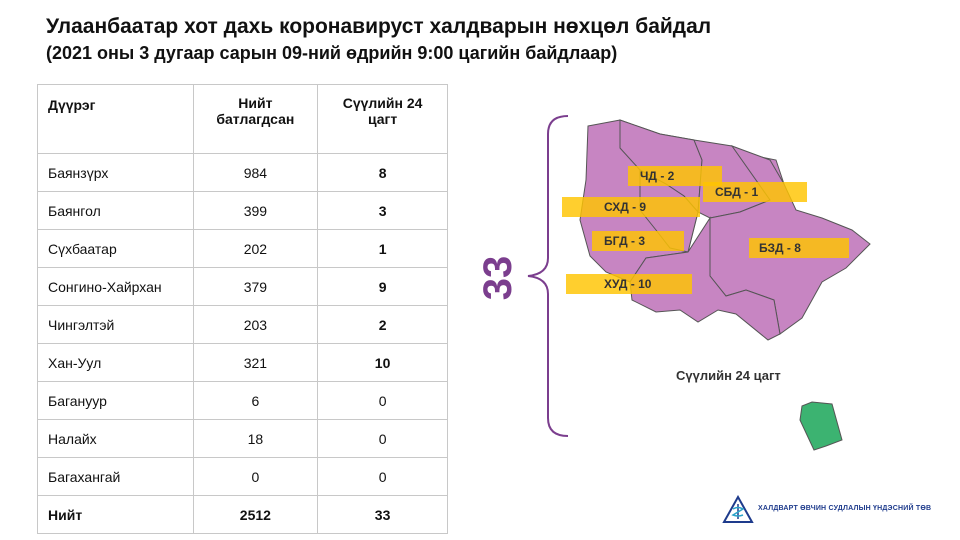 Image resolution: width=960 pixels, height=540 pixels. Describe the element at coordinates (115, 286) in the screenshot. I see `district-cell: Сонгино-Хайрхан` at that location.